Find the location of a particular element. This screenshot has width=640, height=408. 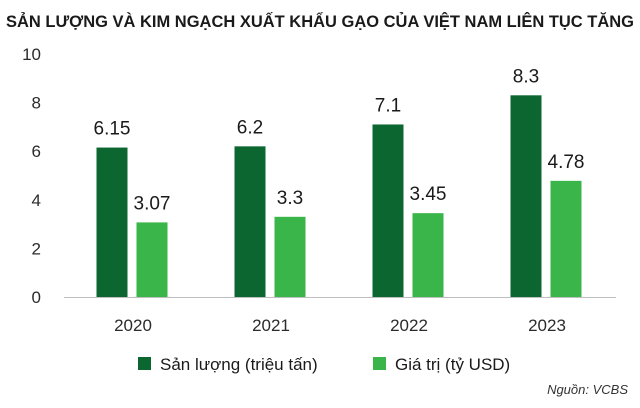

category-labels-group: 2020 2021 2022 2023 is located at coordinates (340, 325).